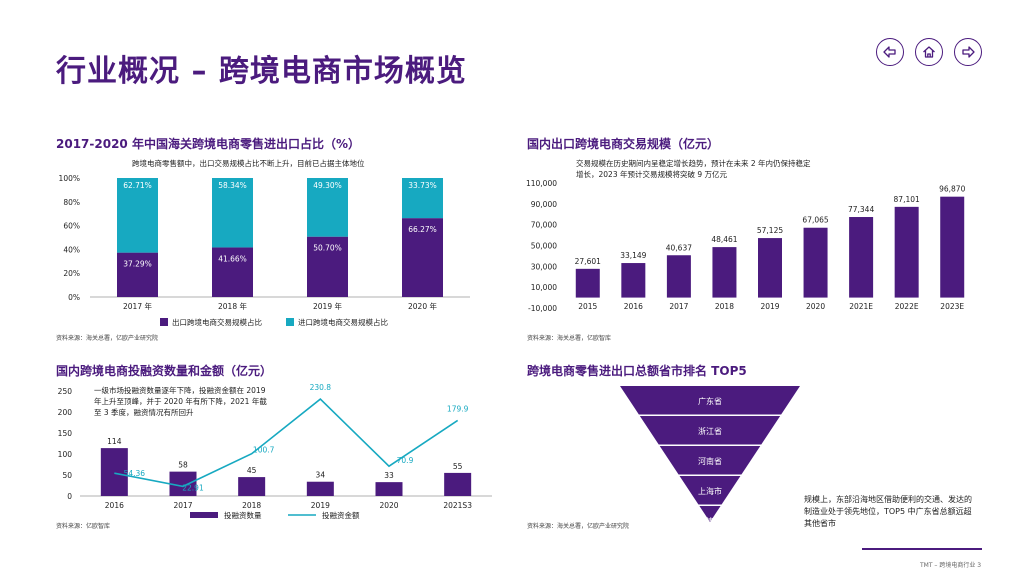 The width and height of the screenshot is (1024, 588). I want to click on arrow-right-icon, so click(968, 52).